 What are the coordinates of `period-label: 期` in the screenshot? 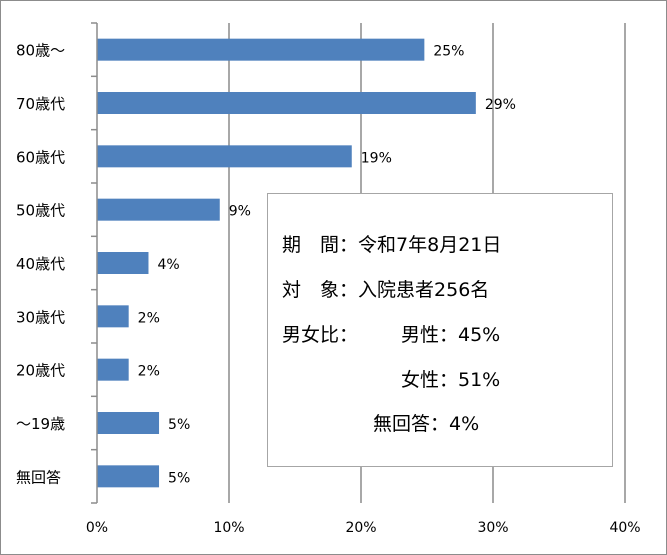 It's located at (292, 245).